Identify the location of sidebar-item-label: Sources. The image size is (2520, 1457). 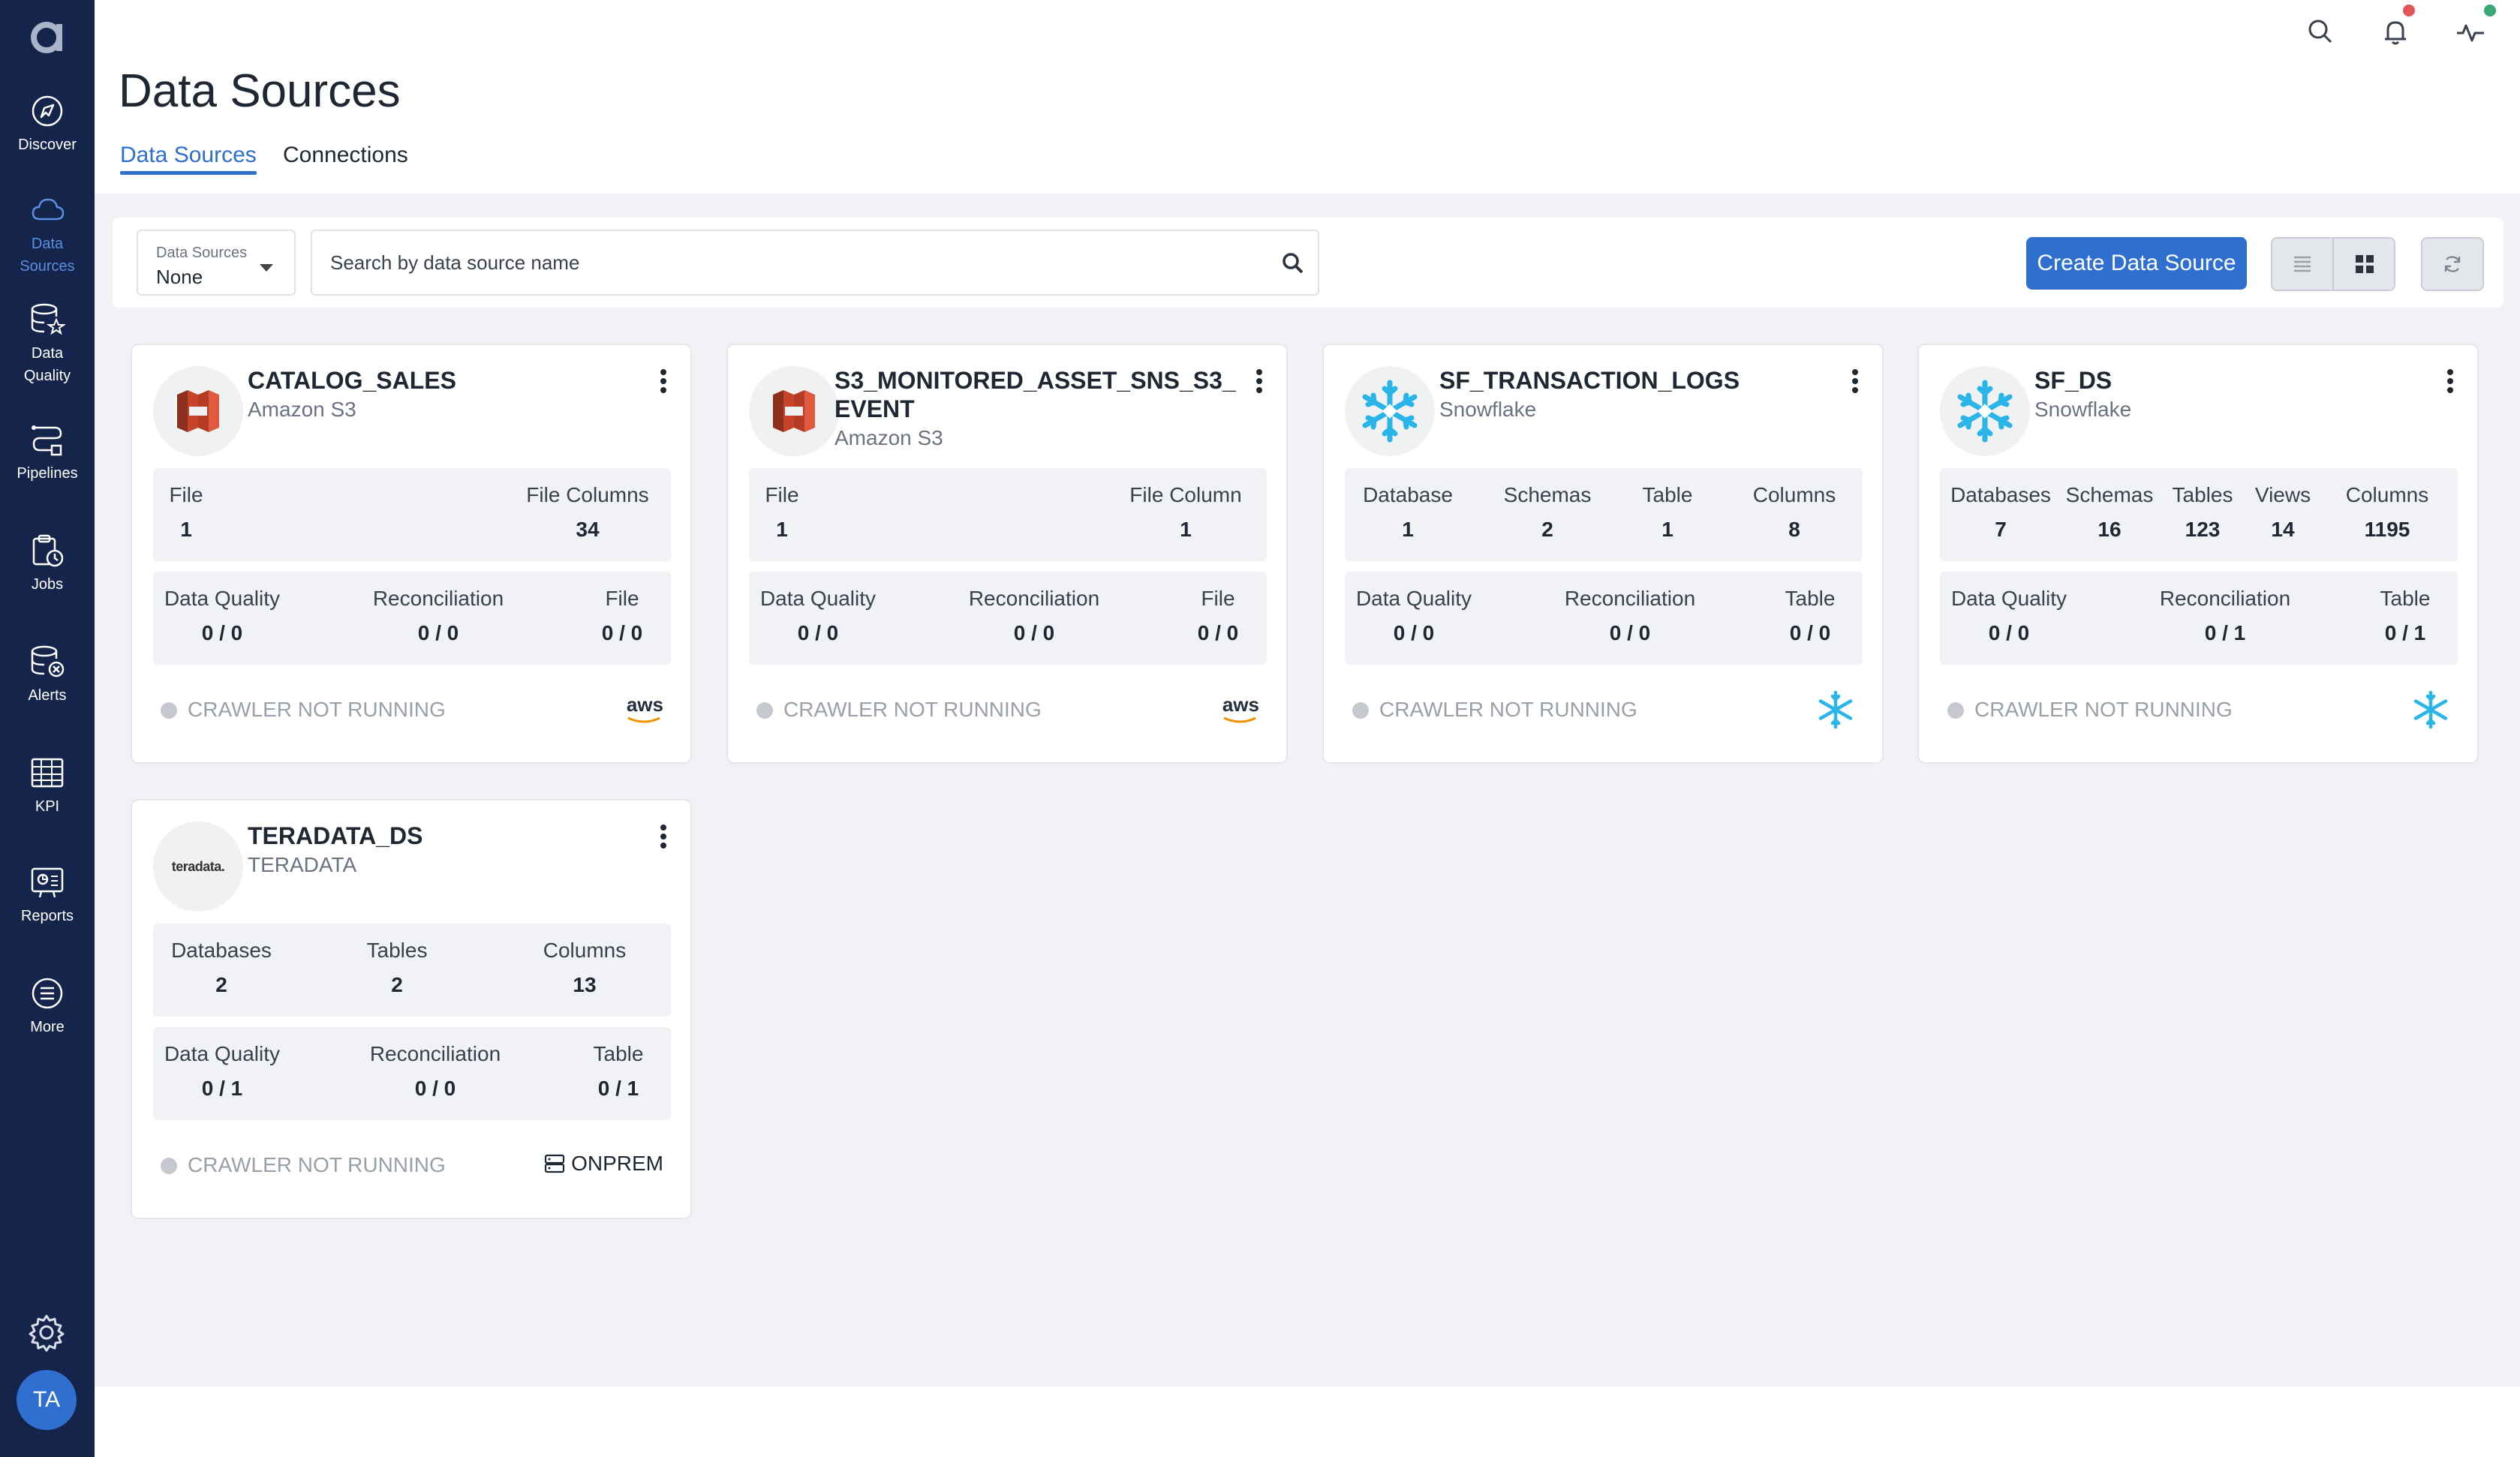
(47, 266).